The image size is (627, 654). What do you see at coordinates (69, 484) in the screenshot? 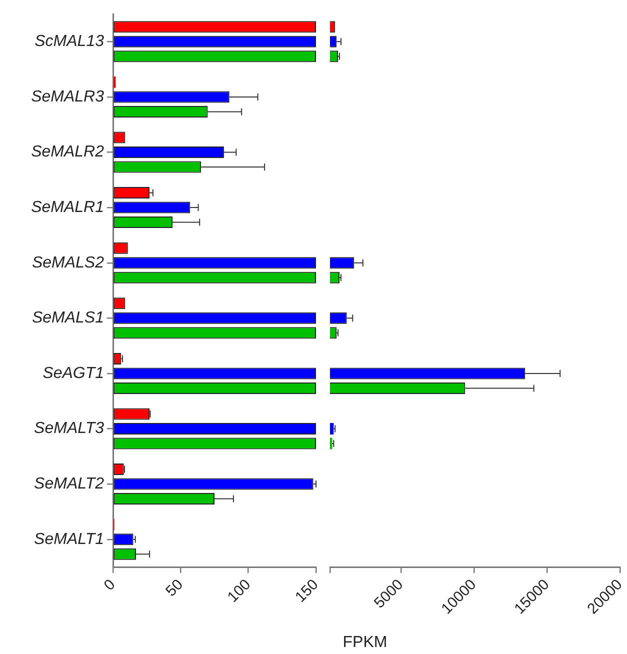
I see `y-tick-label: SeMALT2` at bounding box center [69, 484].